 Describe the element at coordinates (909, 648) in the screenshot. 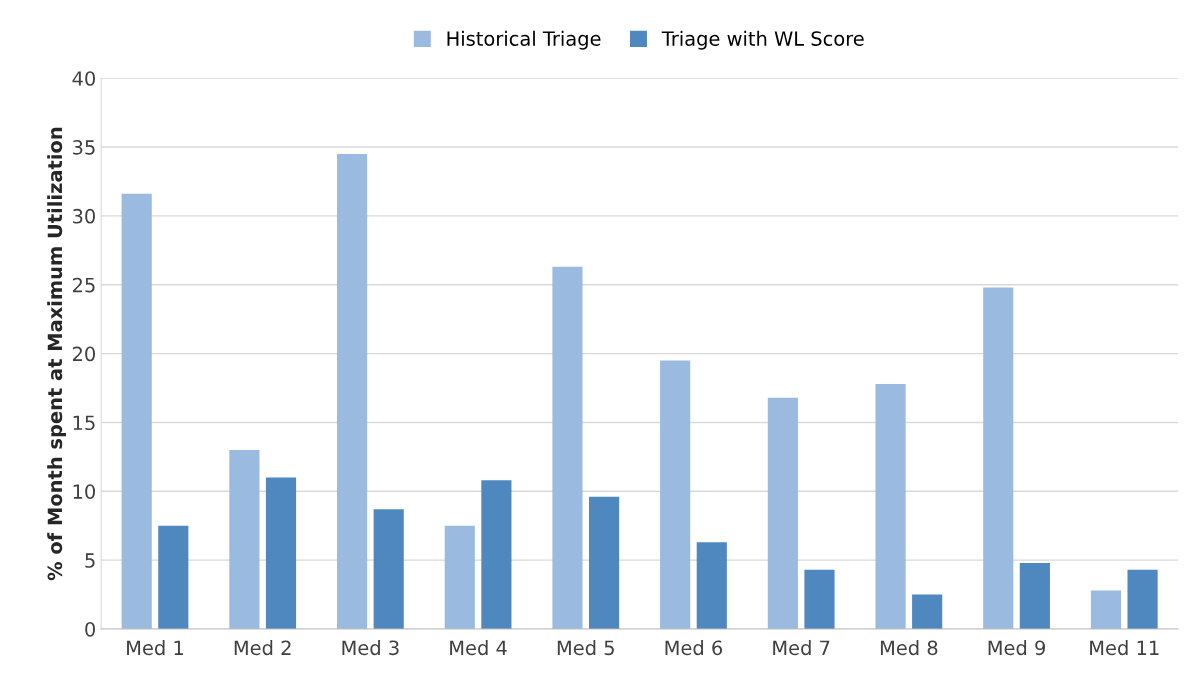

I see `x-tick-label: Med 8` at that location.